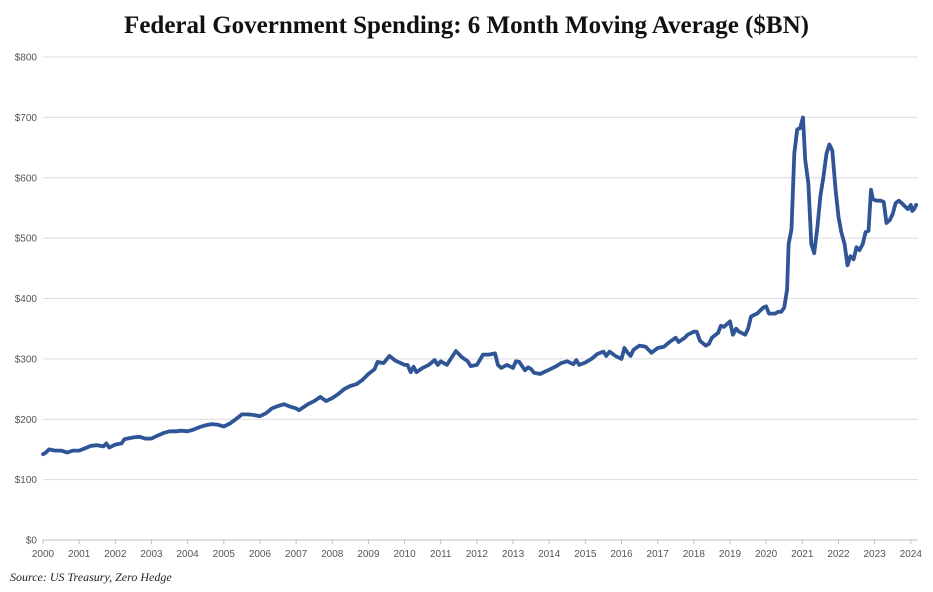 Image resolution: width=933 pixels, height=592 pixels. I want to click on x-tick-label: 2020, so click(766, 554).